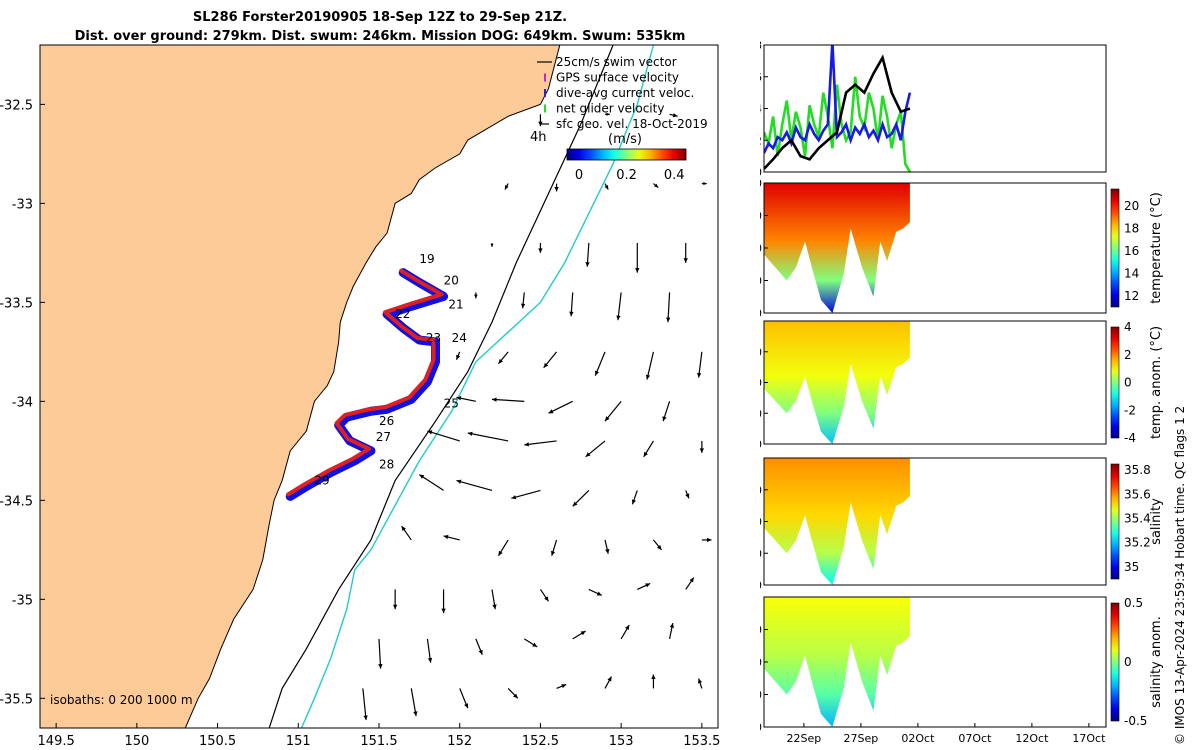  I want to click on temperature-colorbar-tick: 16, so click(1131, 251).